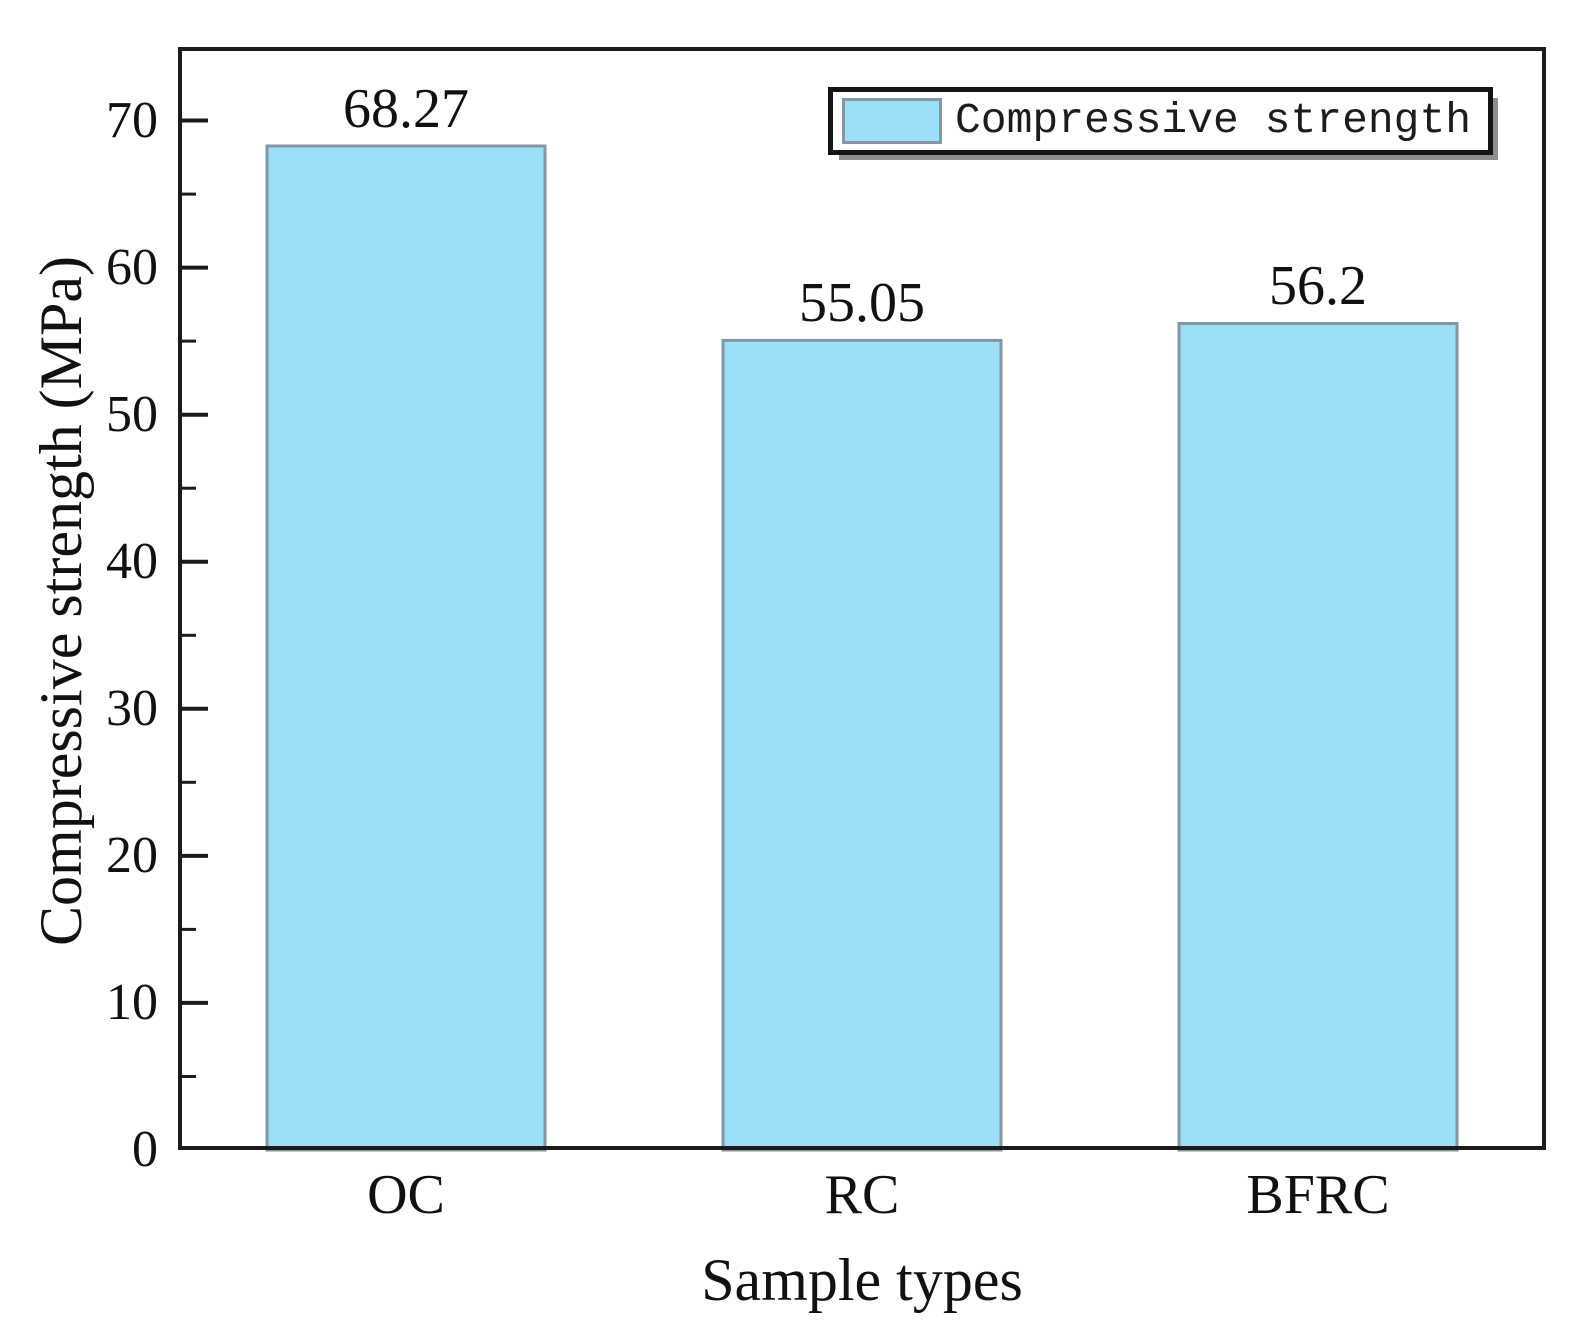 The image size is (1579, 1331). What do you see at coordinates (862, 1195) in the screenshot?
I see `x-category-label: RC` at bounding box center [862, 1195].